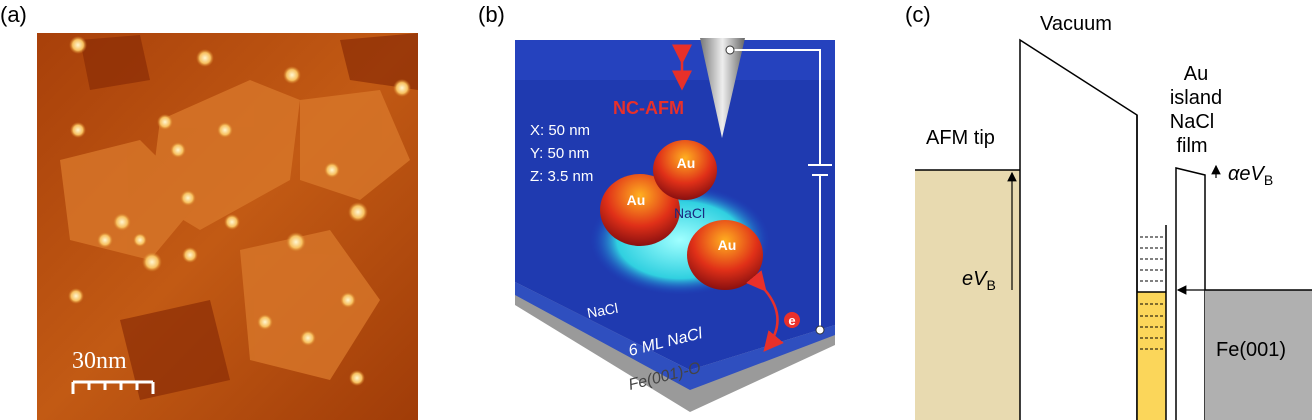  Describe the element at coordinates (1151, 356) in the screenshot. I see `au-occupied` at that location.